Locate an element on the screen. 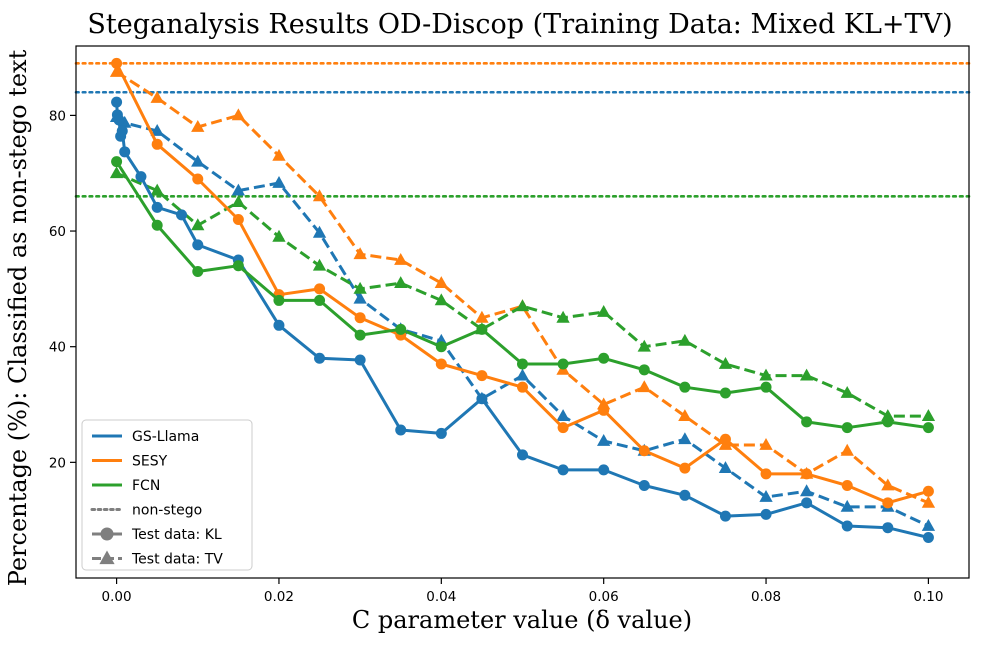 This screenshot has width=997, height=649. x-tick-label: 0.02 is located at coordinates (279, 597).